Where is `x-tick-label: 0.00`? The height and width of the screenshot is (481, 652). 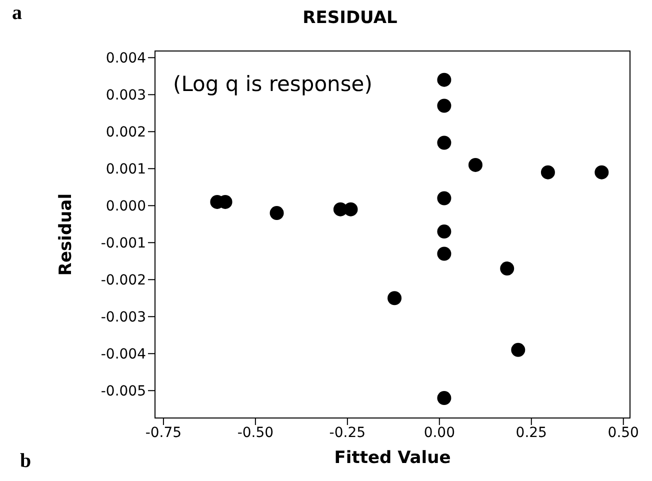 x-tick-label: 0.00 is located at coordinates (439, 432).